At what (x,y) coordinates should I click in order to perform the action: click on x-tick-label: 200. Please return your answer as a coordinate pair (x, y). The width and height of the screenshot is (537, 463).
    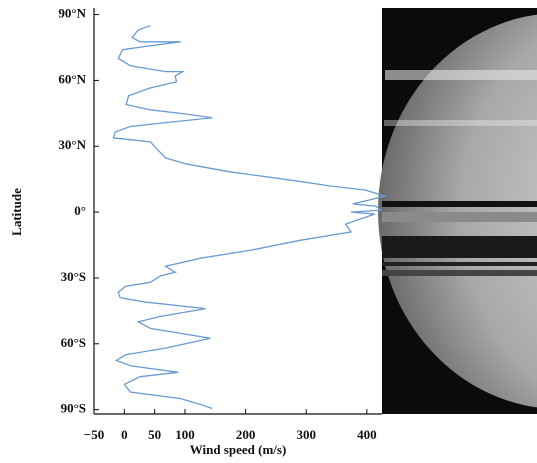
    Looking at the image, I should click on (246, 434).